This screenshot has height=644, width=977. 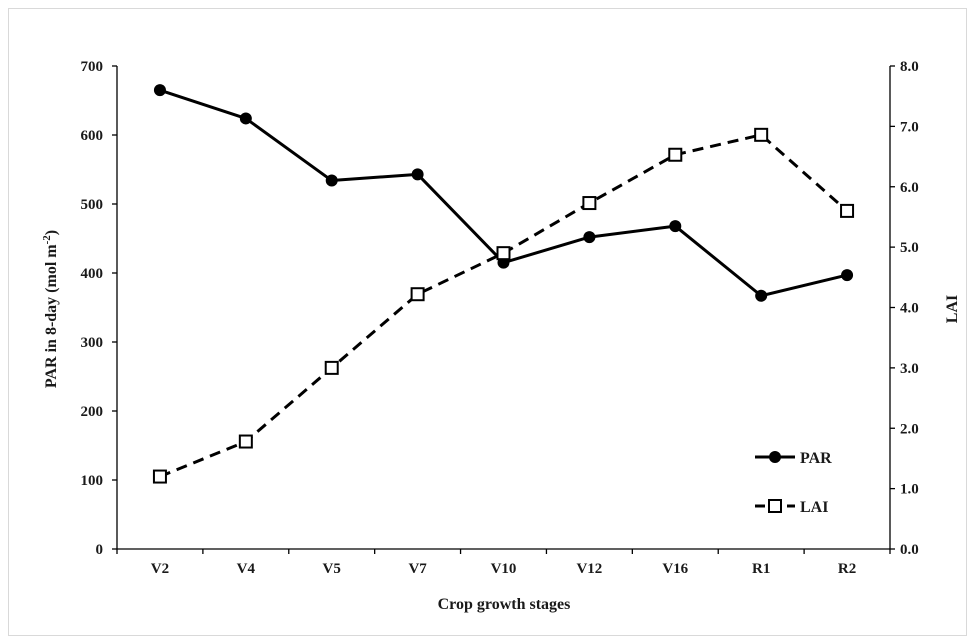 What do you see at coordinates (92, 274) in the screenshot?
I see `y-tick-label: 400` at bounding box center [92, 274].